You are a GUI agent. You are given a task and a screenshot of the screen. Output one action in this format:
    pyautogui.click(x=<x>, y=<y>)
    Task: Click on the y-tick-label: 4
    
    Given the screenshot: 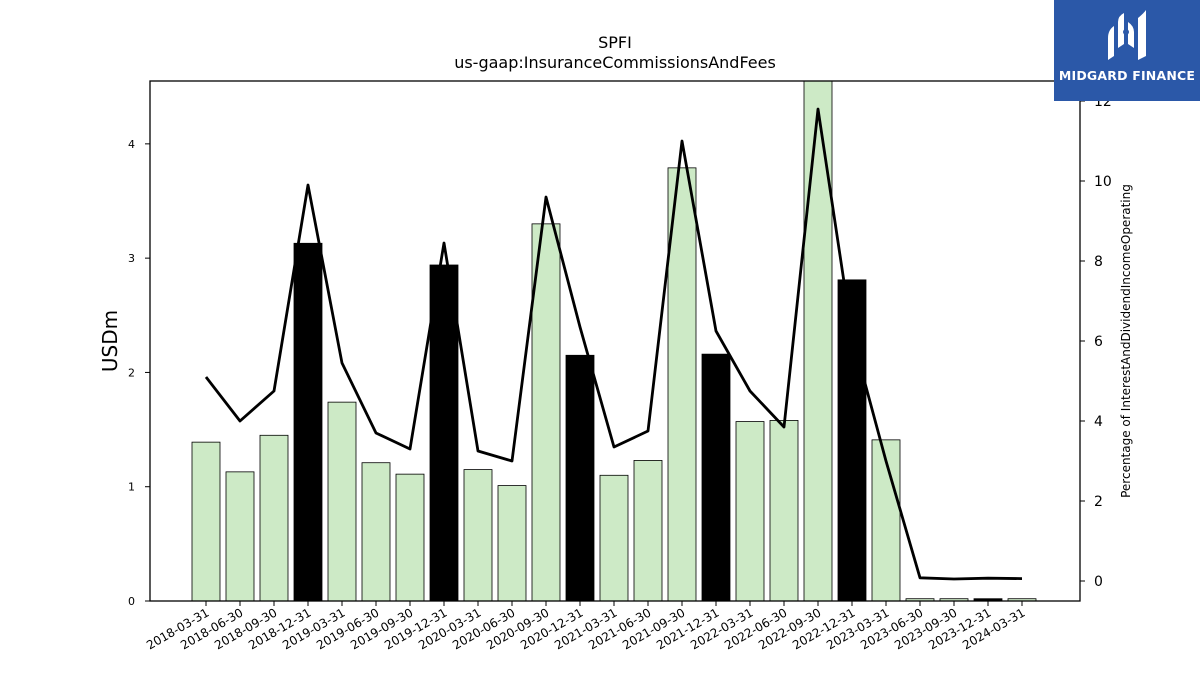 What is the action you would take?
    pyautogui.click(x=131, y=144)
    